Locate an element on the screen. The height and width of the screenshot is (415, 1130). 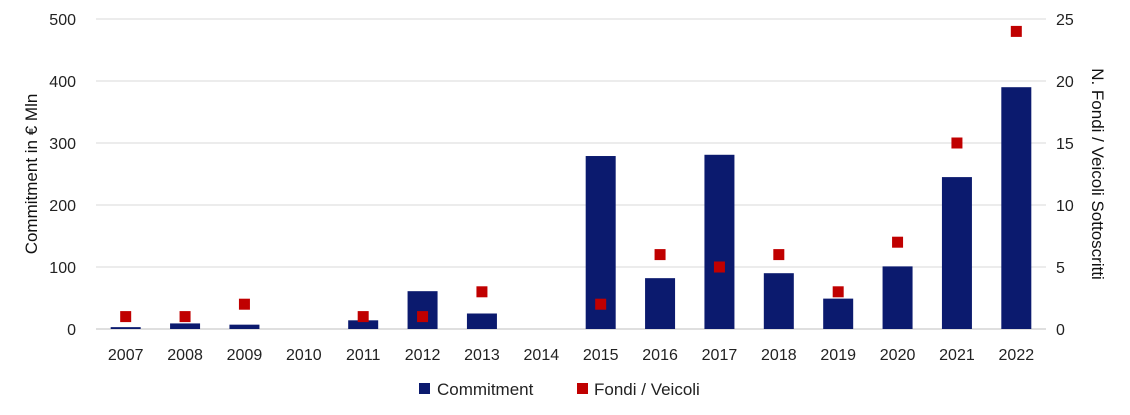
bar-2017 is located at coordinates (719, 241).